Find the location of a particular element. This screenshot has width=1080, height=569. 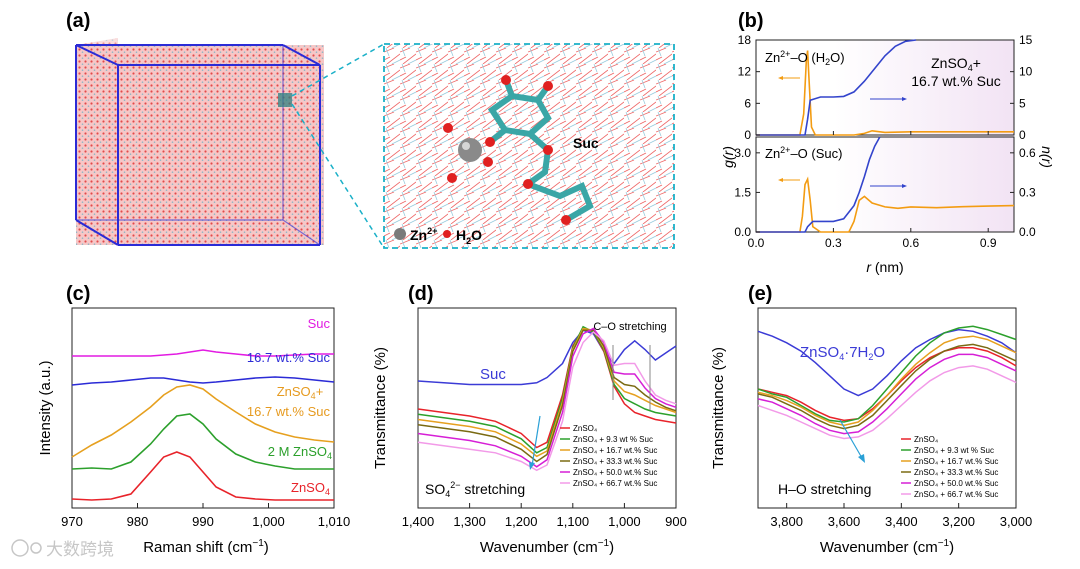

label-mix-line2: 16.7 wt.% Suc is located at coordinates (289, 411).